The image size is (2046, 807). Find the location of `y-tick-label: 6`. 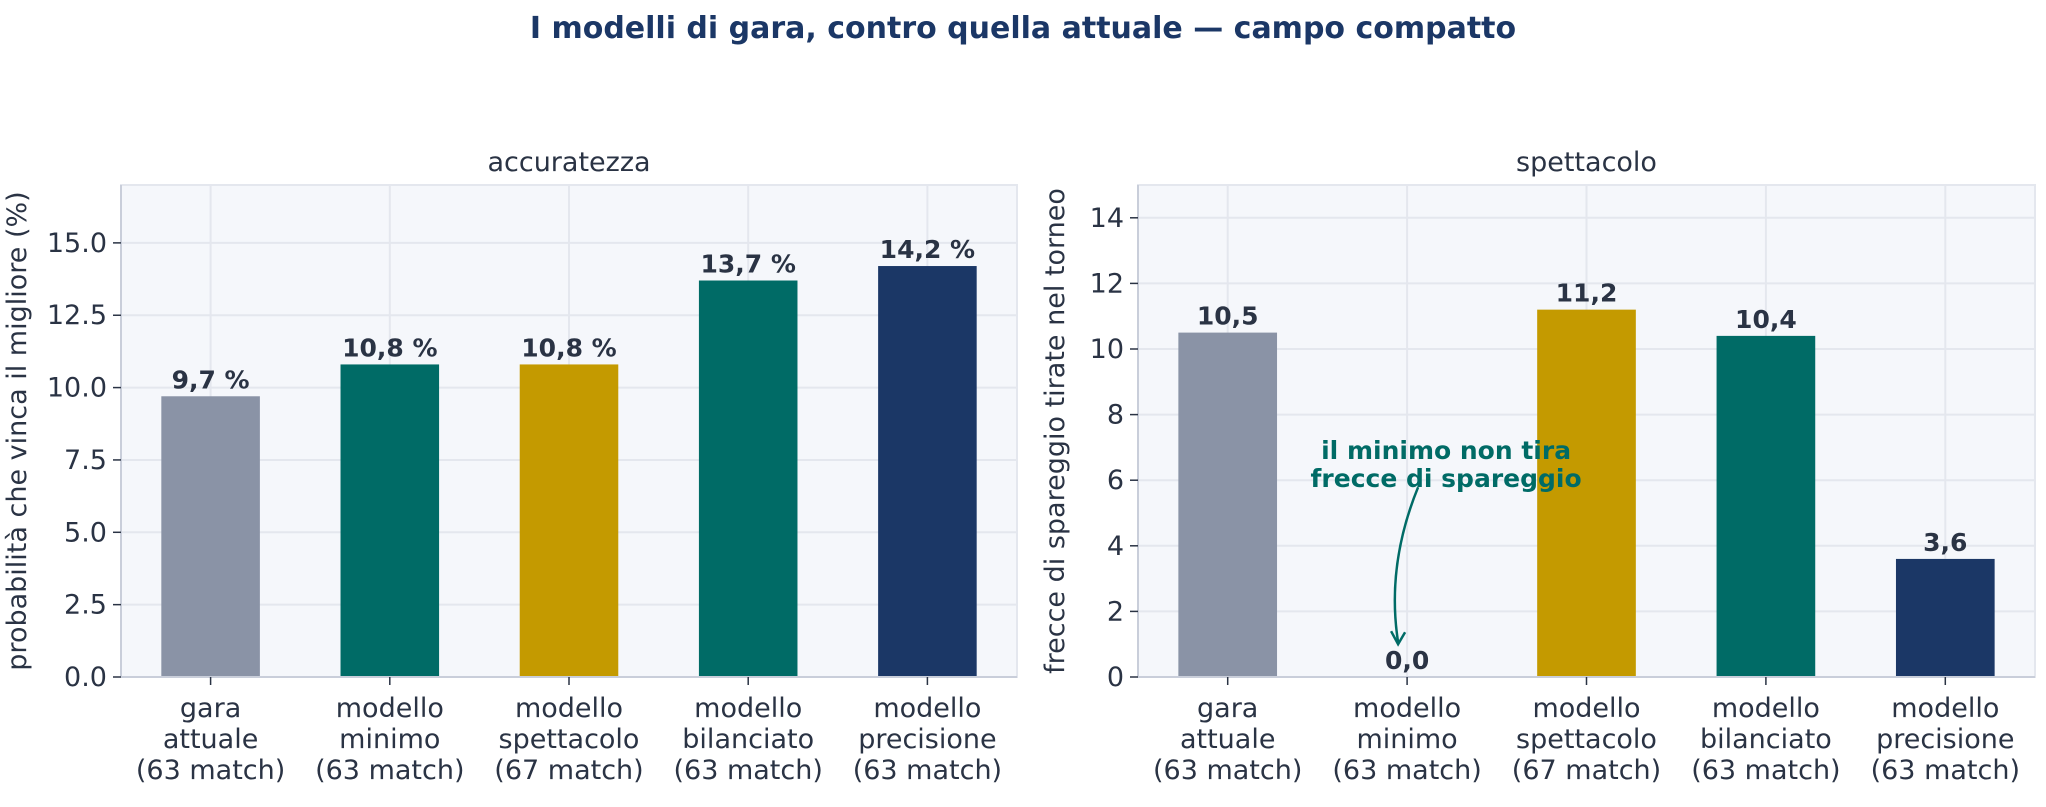

y-tick-label: 6 is located at coordinates (1115, 480).